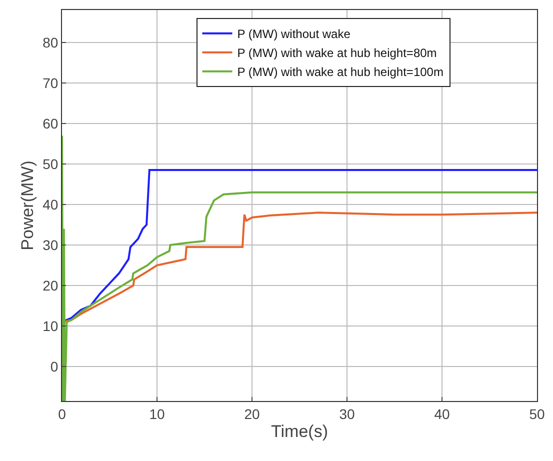 The image size is (553, 461). Describe the element at coordinates (537, 414) in the screenshot. I see `x-tick-label: 50` at that location.